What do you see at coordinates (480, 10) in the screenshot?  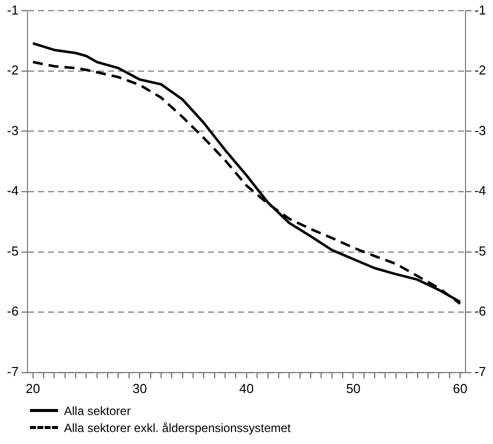 I see `y2-tick-label: -1` at bounding box center [480, 10].